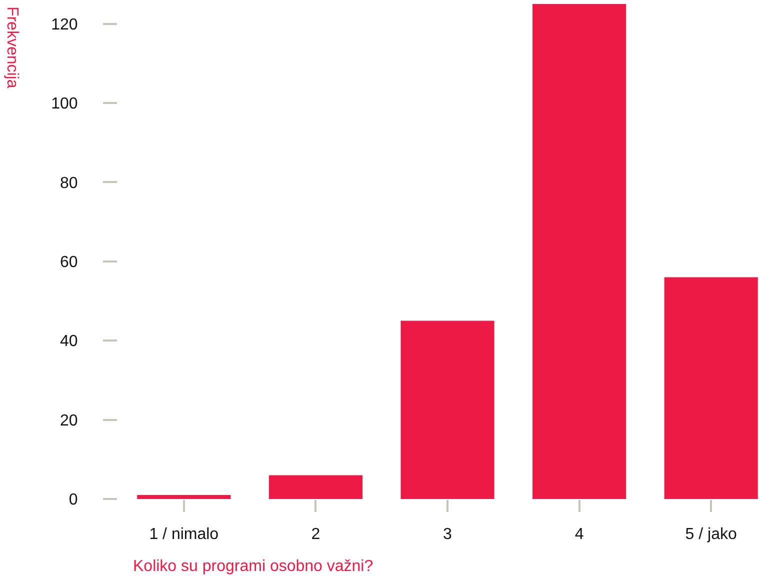 The height and width of the screenshot is (587, 777). Describe the element at coordinates (69, 262) in the screenshot. I see `y-tick-label: 60` at that location.